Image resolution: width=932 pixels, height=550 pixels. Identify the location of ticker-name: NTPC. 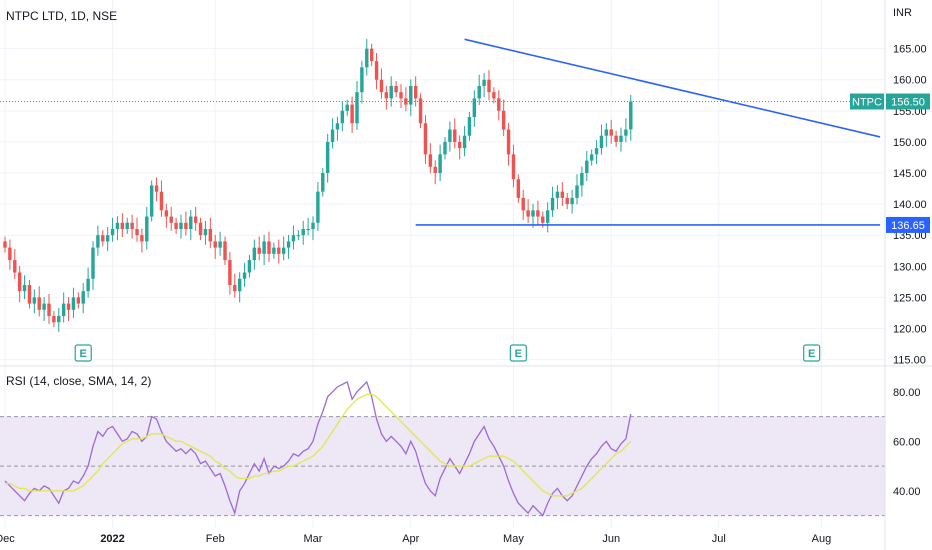
(867, 103).